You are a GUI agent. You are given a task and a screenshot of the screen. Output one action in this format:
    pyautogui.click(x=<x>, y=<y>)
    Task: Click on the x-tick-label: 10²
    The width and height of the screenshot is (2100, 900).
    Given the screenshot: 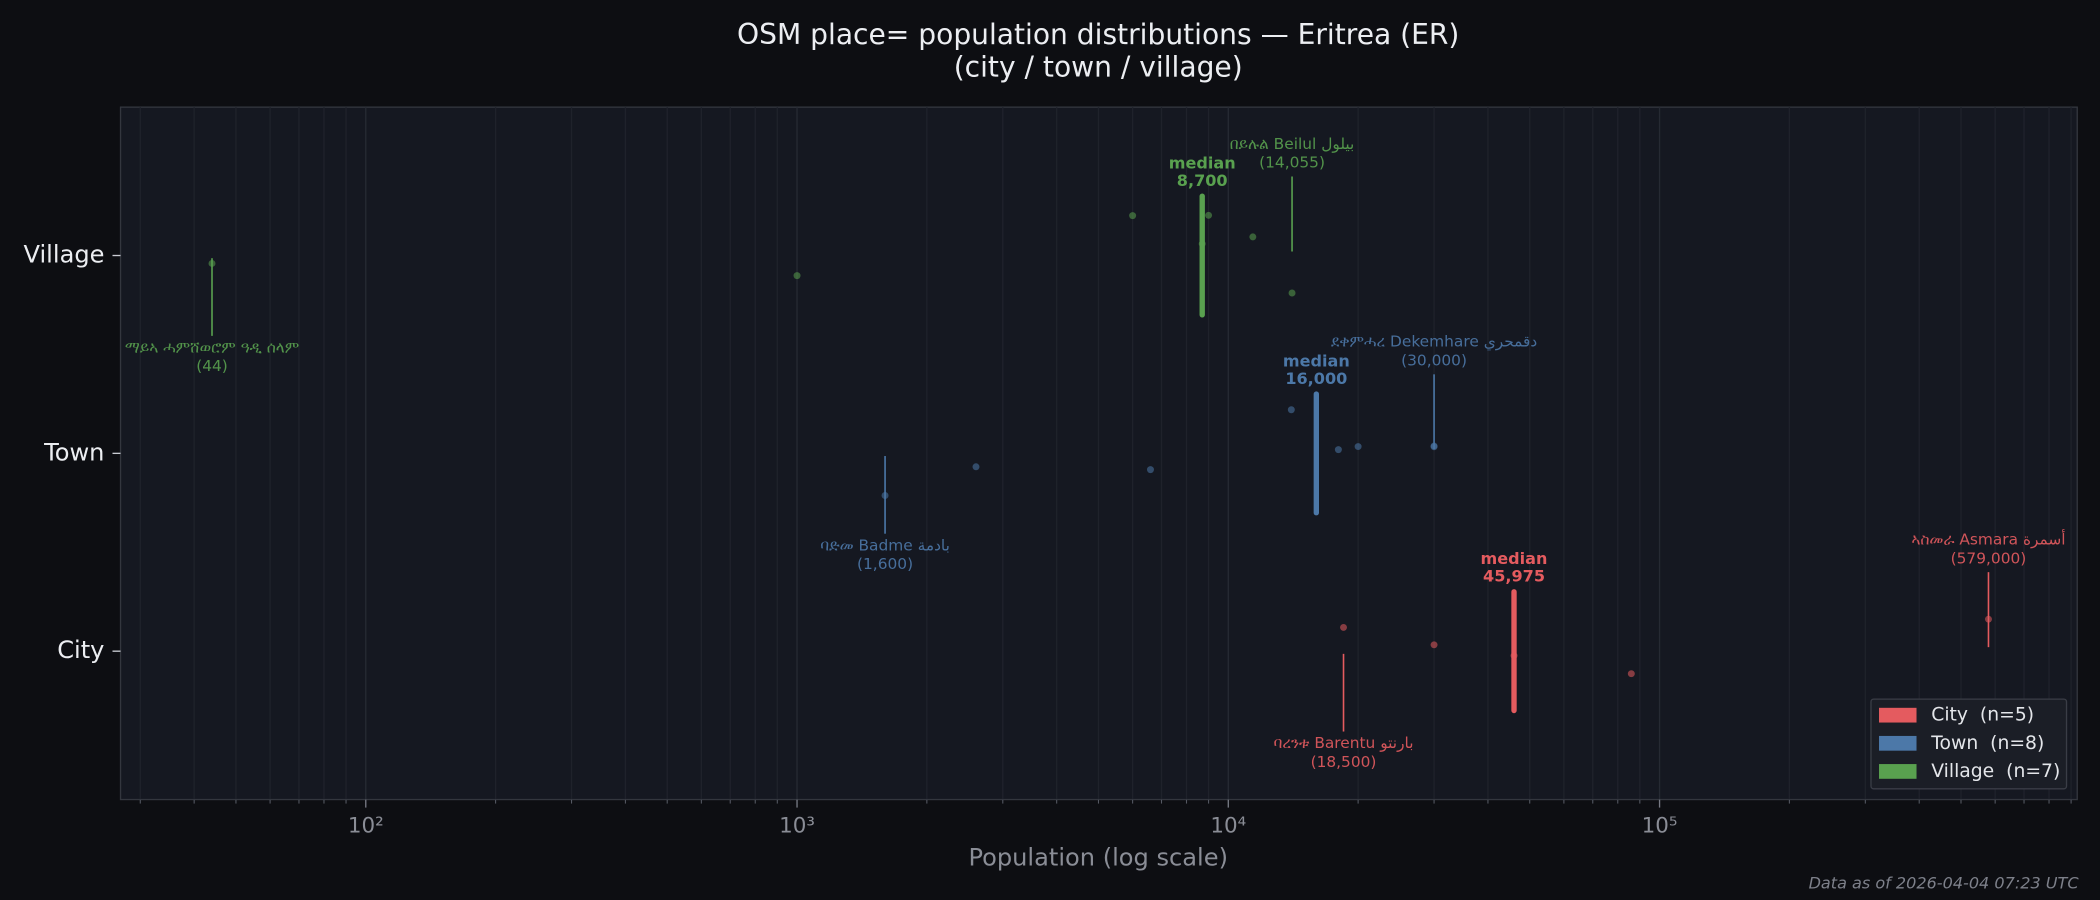 What is the action you would take?
    pyautogui.click(x=366, y=825)
    